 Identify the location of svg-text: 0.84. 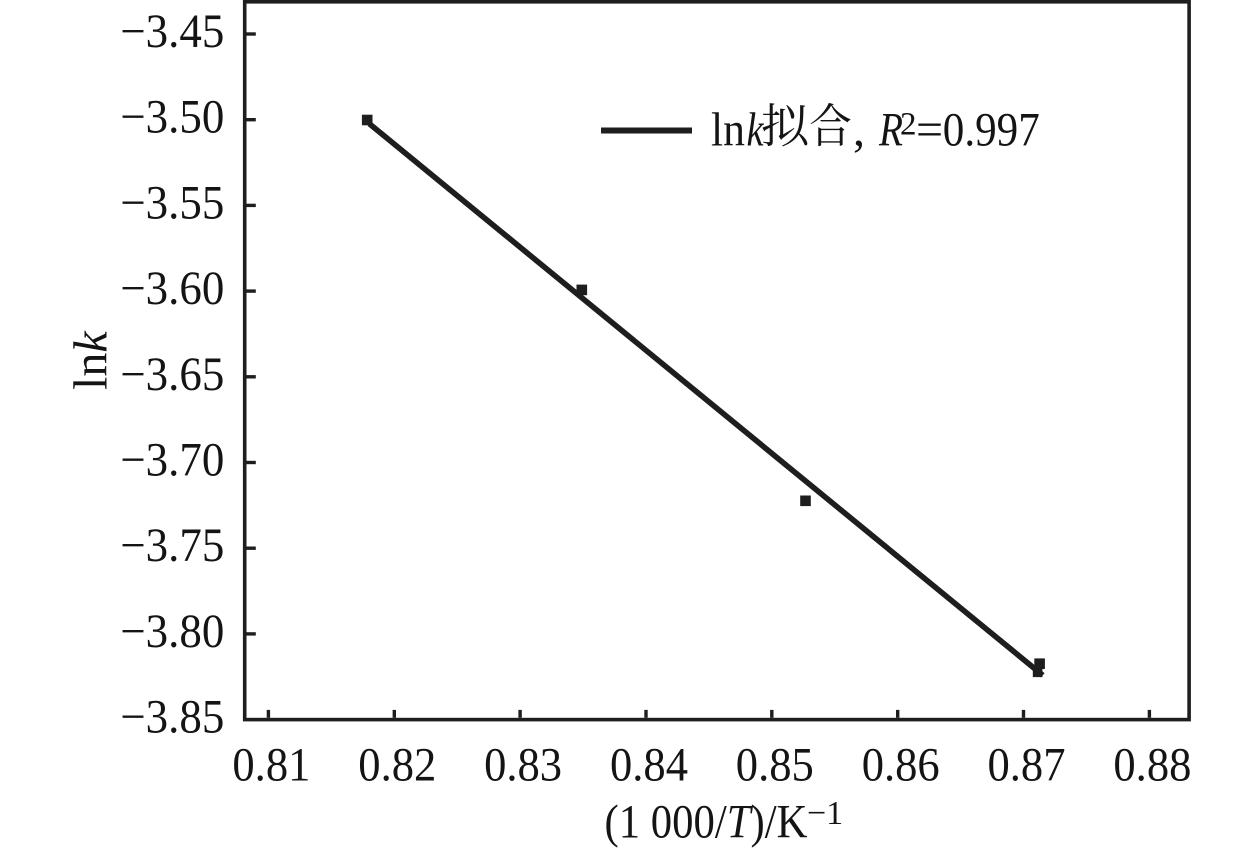
(649, 765).